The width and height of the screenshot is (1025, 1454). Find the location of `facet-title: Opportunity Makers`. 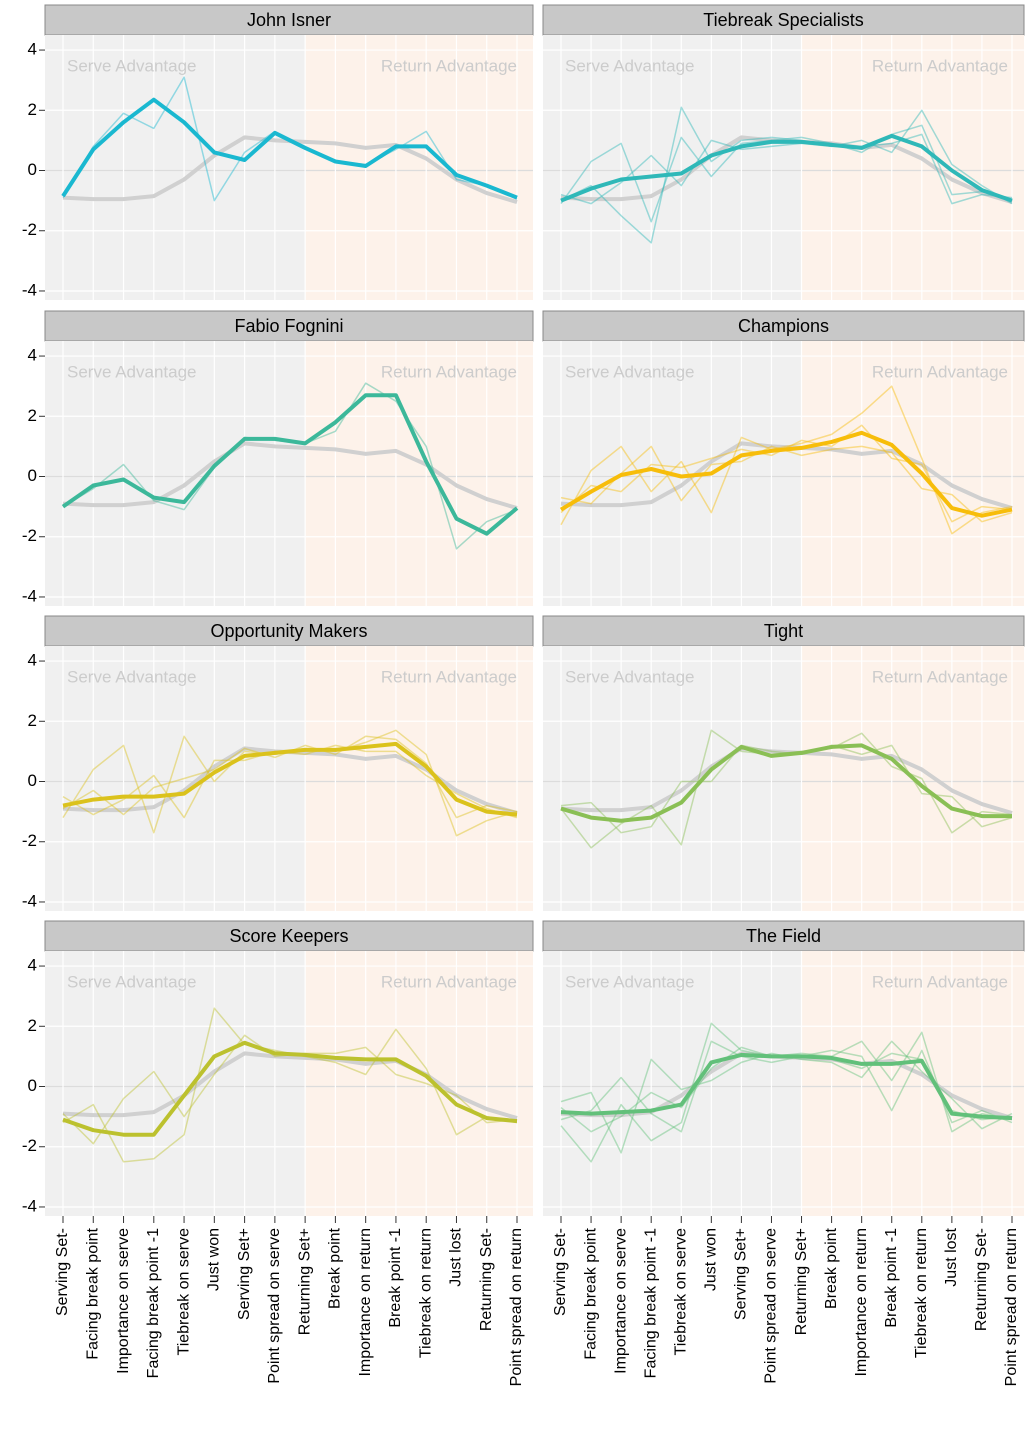

facet-title: Opportunity Makers is located at coordinates (288, 631).